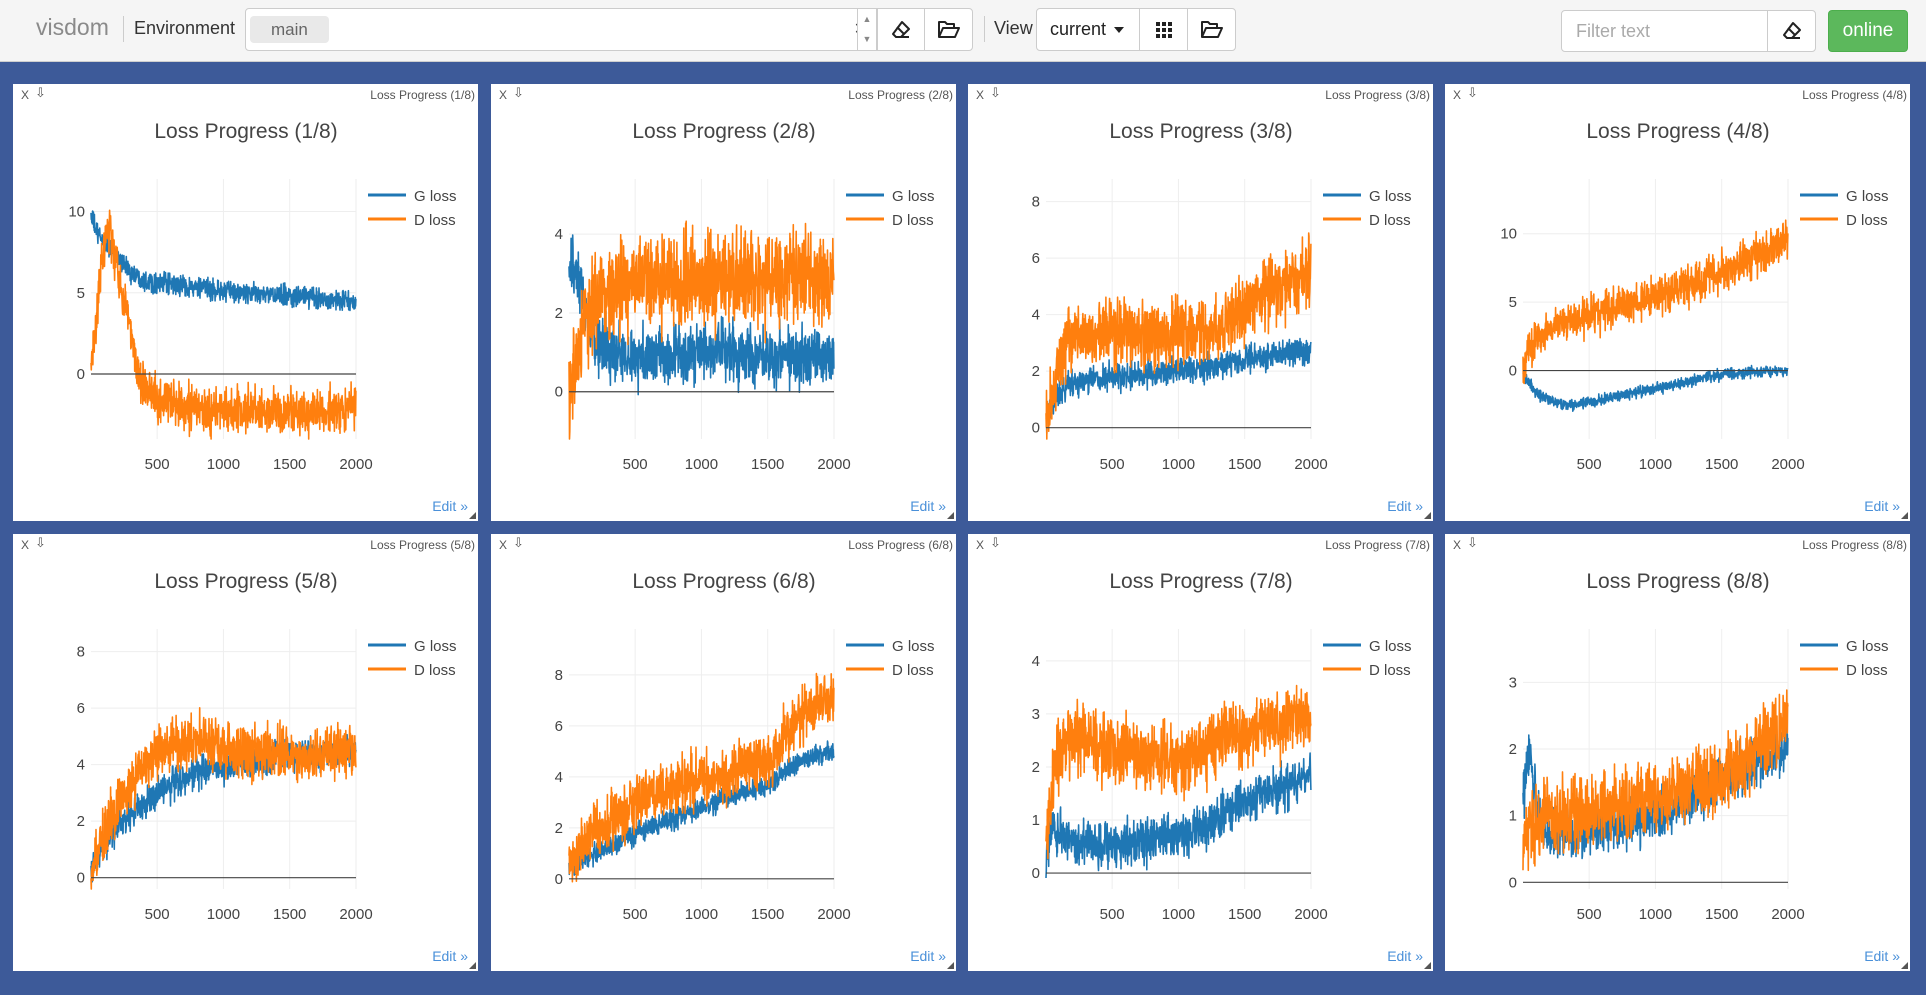 The image size is (1926, 995). Describe the element at coordinates (867, 29) in the screenshot. I see `environment-scroll-arrows: ▲ ▼` at that location.